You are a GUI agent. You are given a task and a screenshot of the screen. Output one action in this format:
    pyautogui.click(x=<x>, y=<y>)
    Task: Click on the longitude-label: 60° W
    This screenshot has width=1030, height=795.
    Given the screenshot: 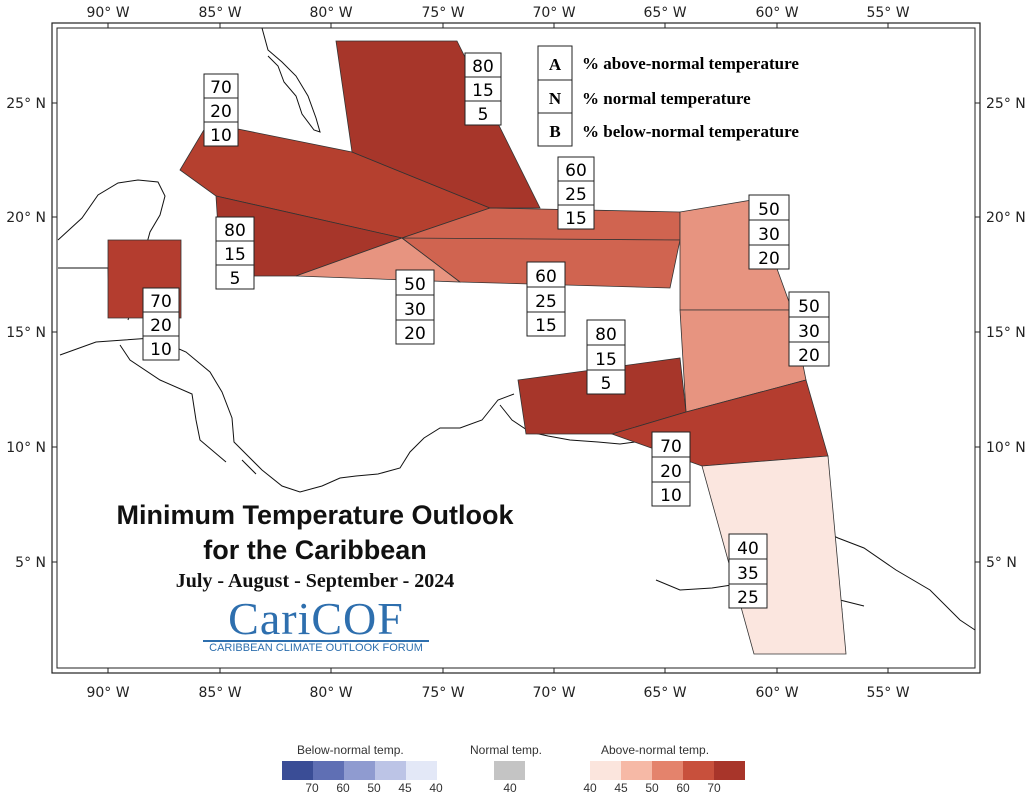 What is the action you would take?
    pyautogui.click(x=776, y=13)
    